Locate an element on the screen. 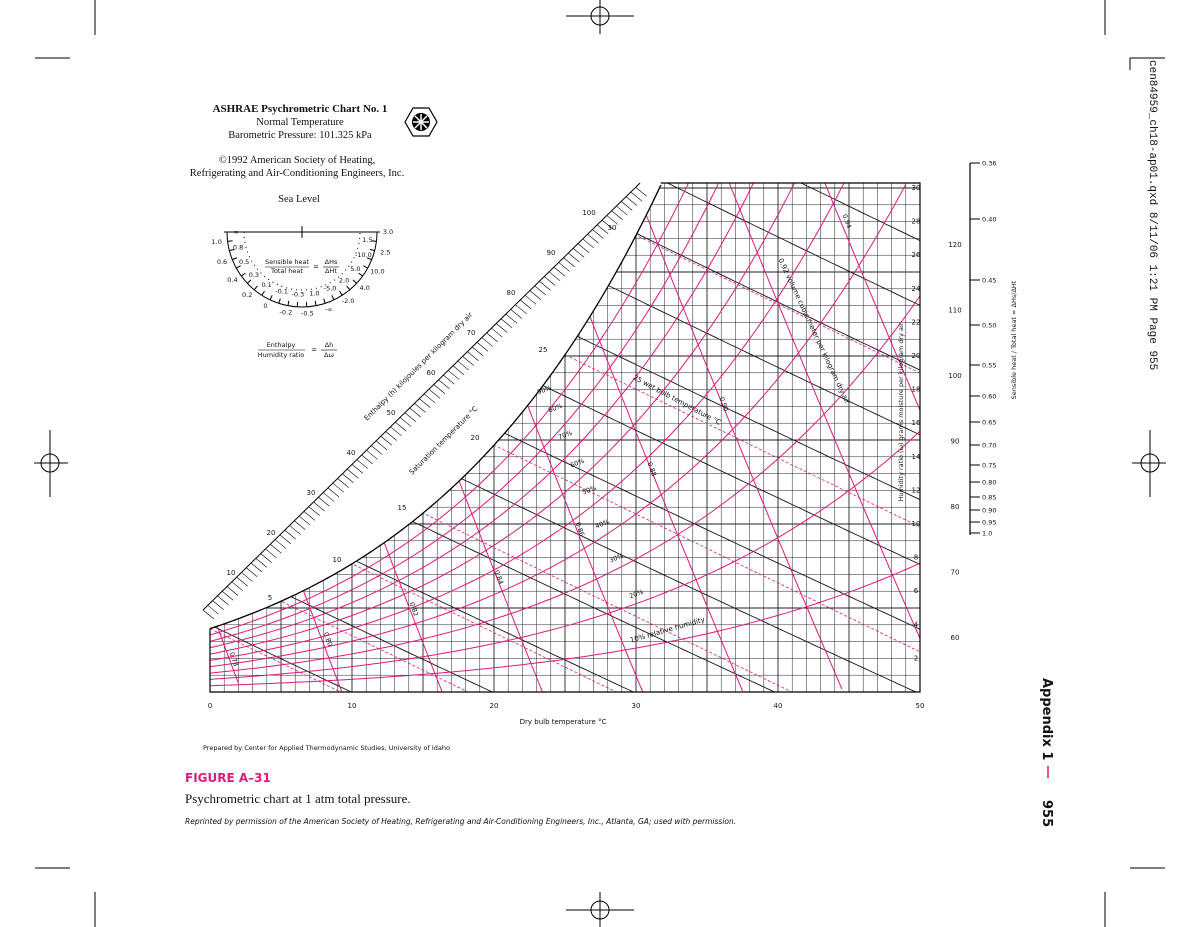 The width and height of the screenshot is (1200, 927). y-tick-label: 10 is located at coordinates (916, 524).